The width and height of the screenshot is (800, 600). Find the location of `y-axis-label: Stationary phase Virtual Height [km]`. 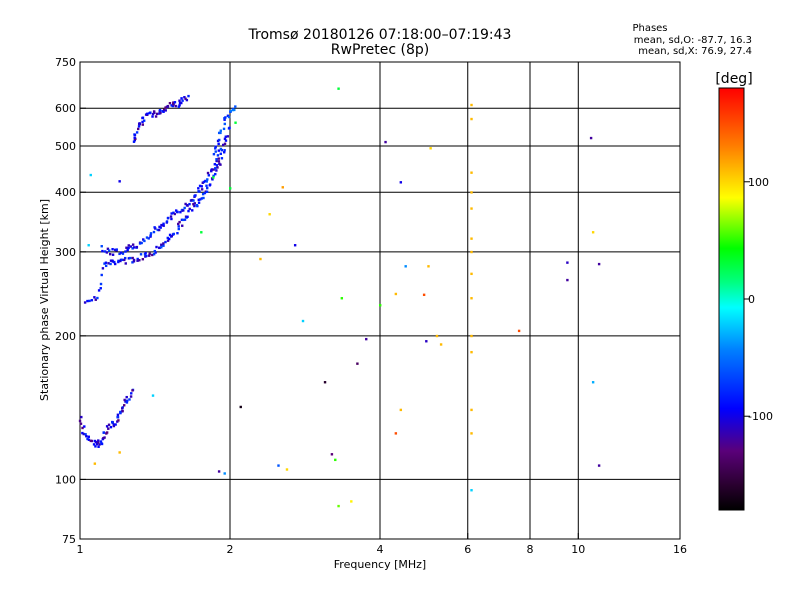

y-axis-label: Stationary phase Virtual Height [km] is located at coordinates (44, 300).